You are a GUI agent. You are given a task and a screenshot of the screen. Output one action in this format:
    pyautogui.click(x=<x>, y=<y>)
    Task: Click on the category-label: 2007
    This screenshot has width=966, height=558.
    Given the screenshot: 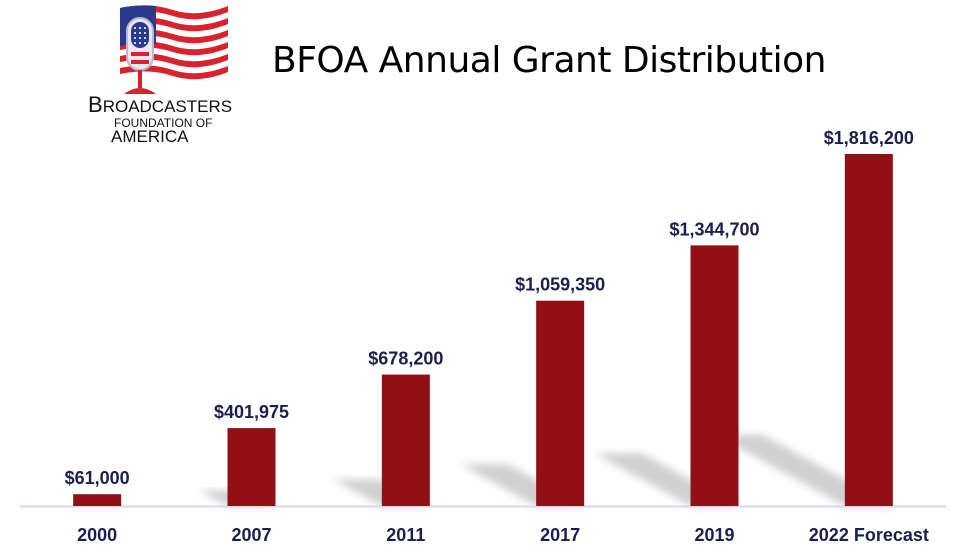 What is the action you would take?
    pyautogui.click(x=251, y=535)
    